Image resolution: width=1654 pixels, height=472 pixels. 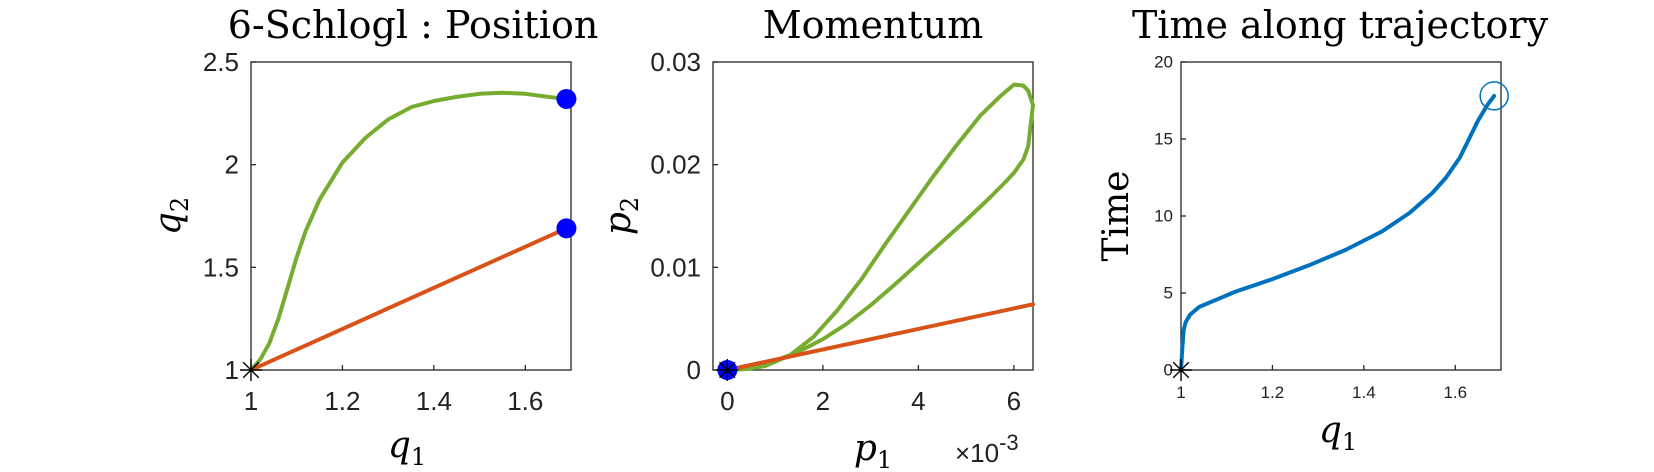 I want to click on momentum-series-orange-line, so click(x=880, y=337).